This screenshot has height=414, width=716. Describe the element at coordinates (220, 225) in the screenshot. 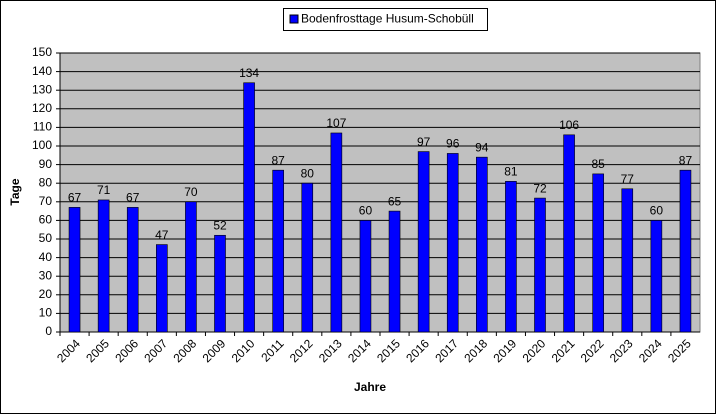

I see `value-label: 52` at that location.